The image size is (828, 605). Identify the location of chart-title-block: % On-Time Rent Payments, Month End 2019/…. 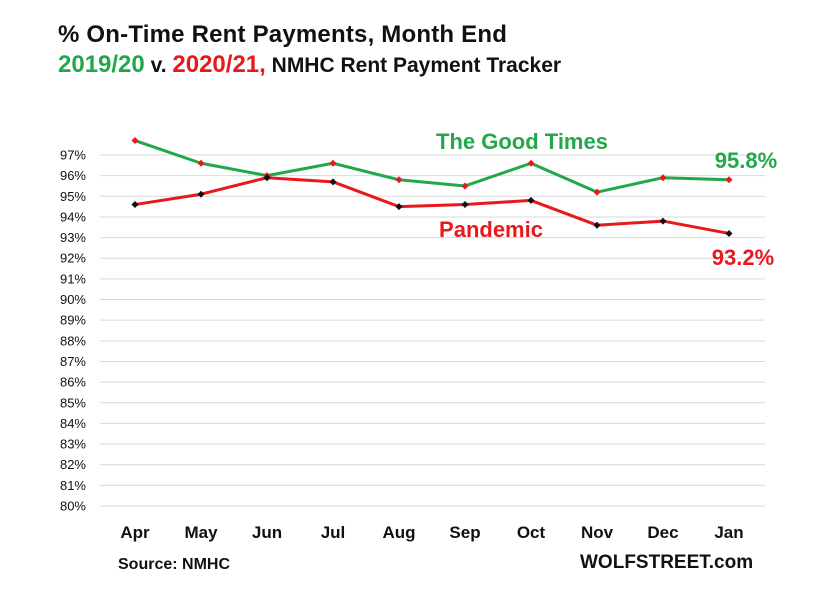
(309, 50).